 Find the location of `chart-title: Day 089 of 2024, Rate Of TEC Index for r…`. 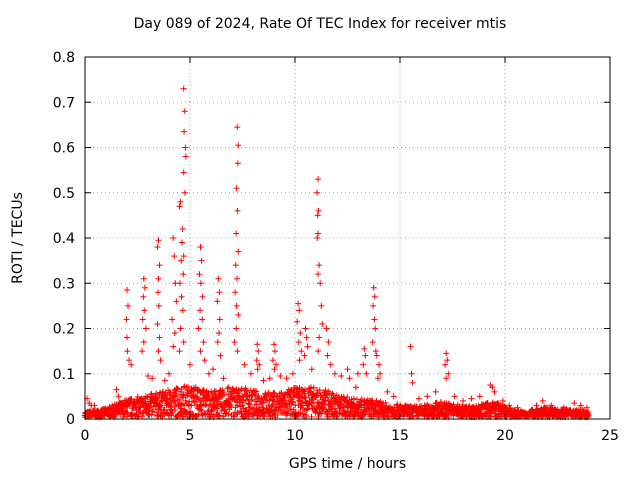

chart-title: Day 089 of 2024, Rate Of TEC Index for r… is located at coordinates (320, 24).